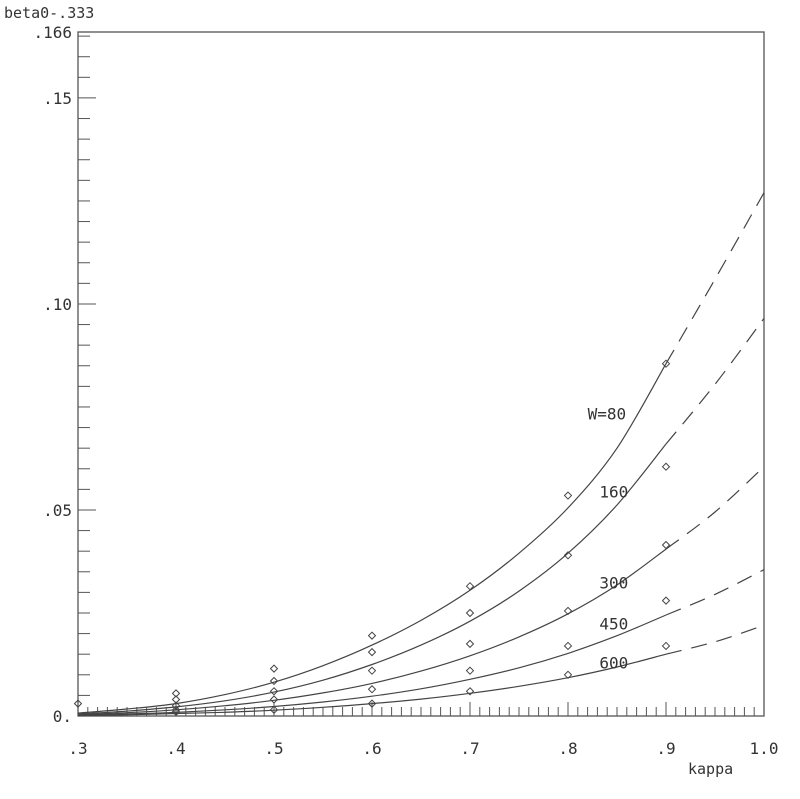 The height and width of the screenshot is (799, 800). What do you see at coordinates (57, 304) in the screenshot?
I see `y-tick-label: .10` at bounding box center [57, 304].